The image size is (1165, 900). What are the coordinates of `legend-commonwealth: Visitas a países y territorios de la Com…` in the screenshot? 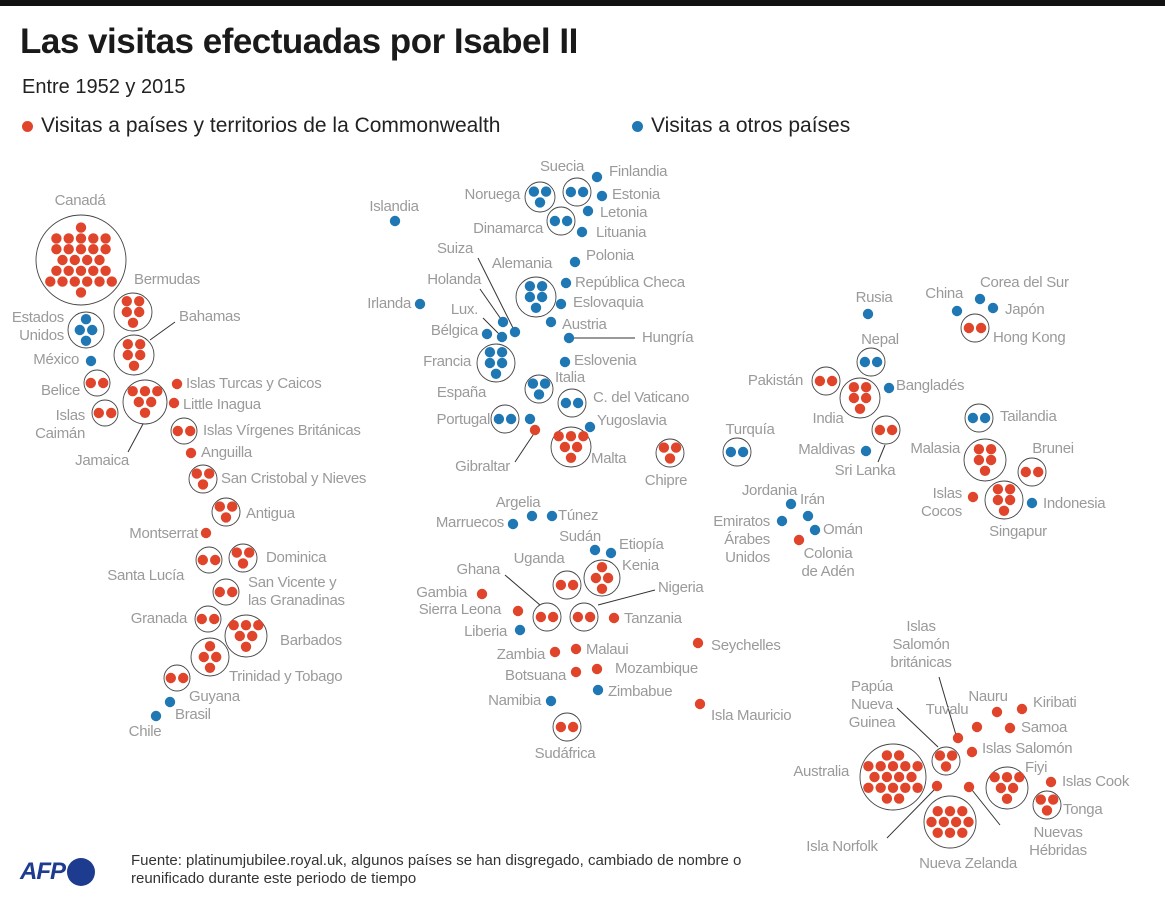 It's located at (261, 126).